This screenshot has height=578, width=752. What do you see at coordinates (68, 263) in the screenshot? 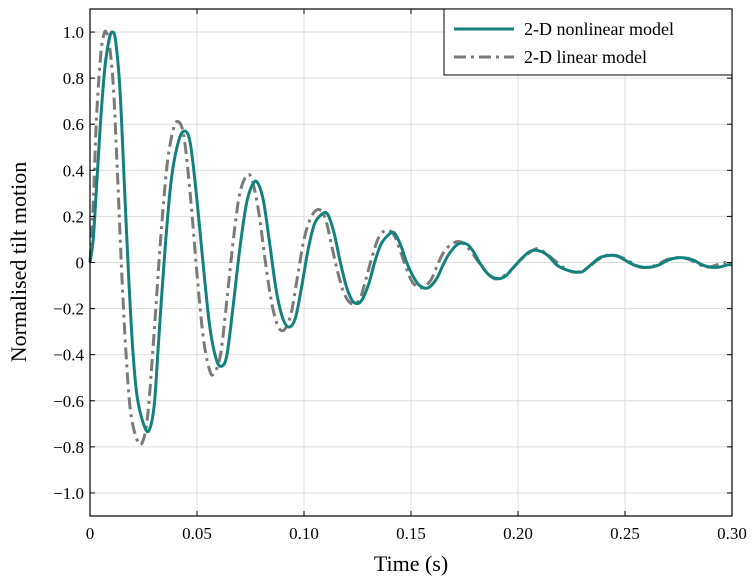
I see `y-axis-tick-labels: 1.0 0.8 0.6 0.4 0.2 0 −0.2 −0.4 −0.6 −0.8 −1.0` at bounding box center [68, 263].